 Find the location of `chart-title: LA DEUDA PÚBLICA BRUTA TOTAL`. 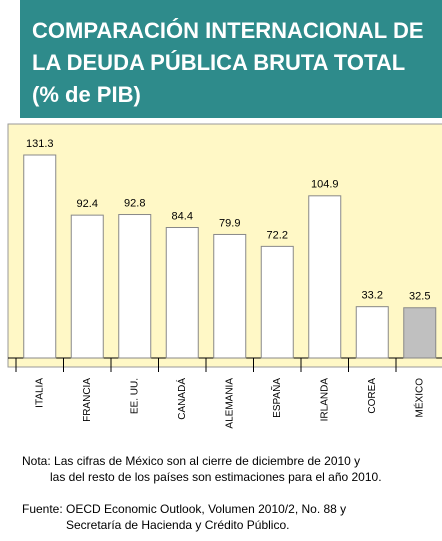

chart-title: LA DEUDA PÚBLICA BRUTA TOTAL is located at coordinates (218, 62).